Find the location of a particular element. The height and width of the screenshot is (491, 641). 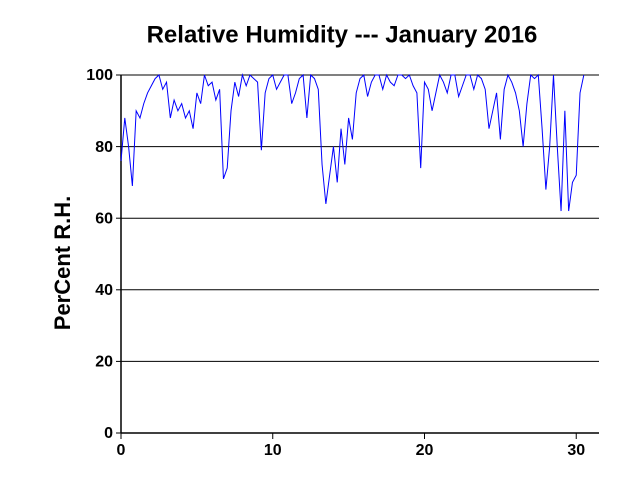

y-tick-label: 100 is located at coordinates (99, 75).